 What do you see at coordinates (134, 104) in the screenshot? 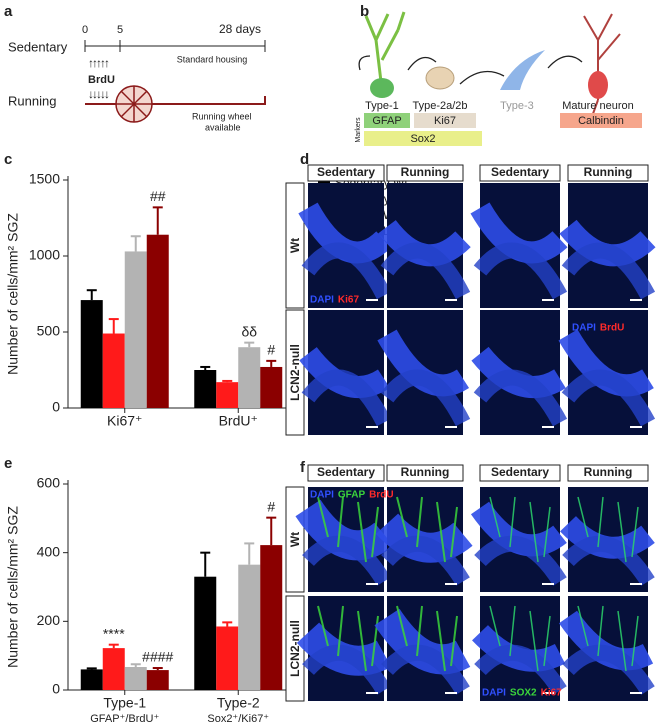
I see `wheel` at bounding box center [134, 104].